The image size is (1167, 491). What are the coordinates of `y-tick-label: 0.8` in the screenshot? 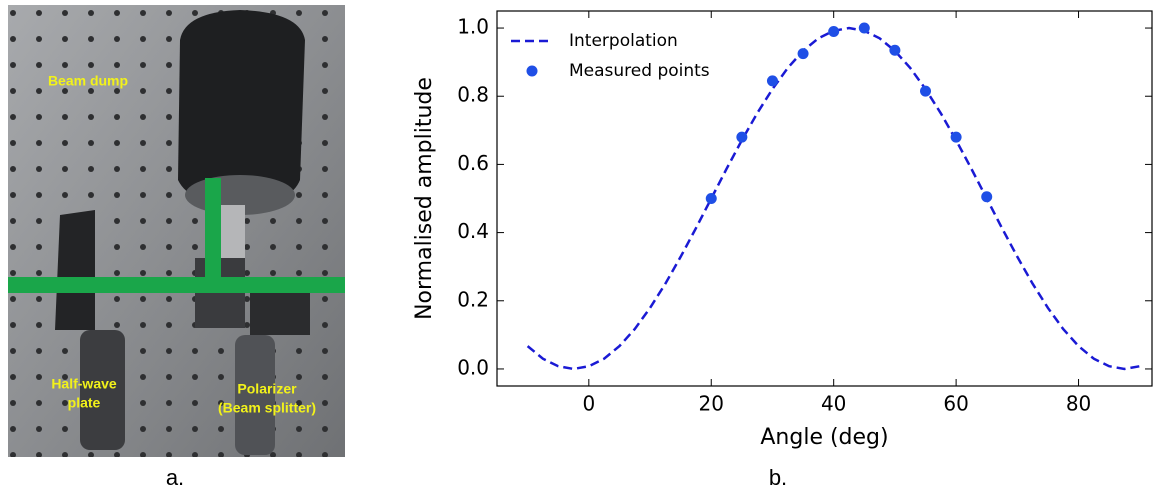 It's located at (473, 95).